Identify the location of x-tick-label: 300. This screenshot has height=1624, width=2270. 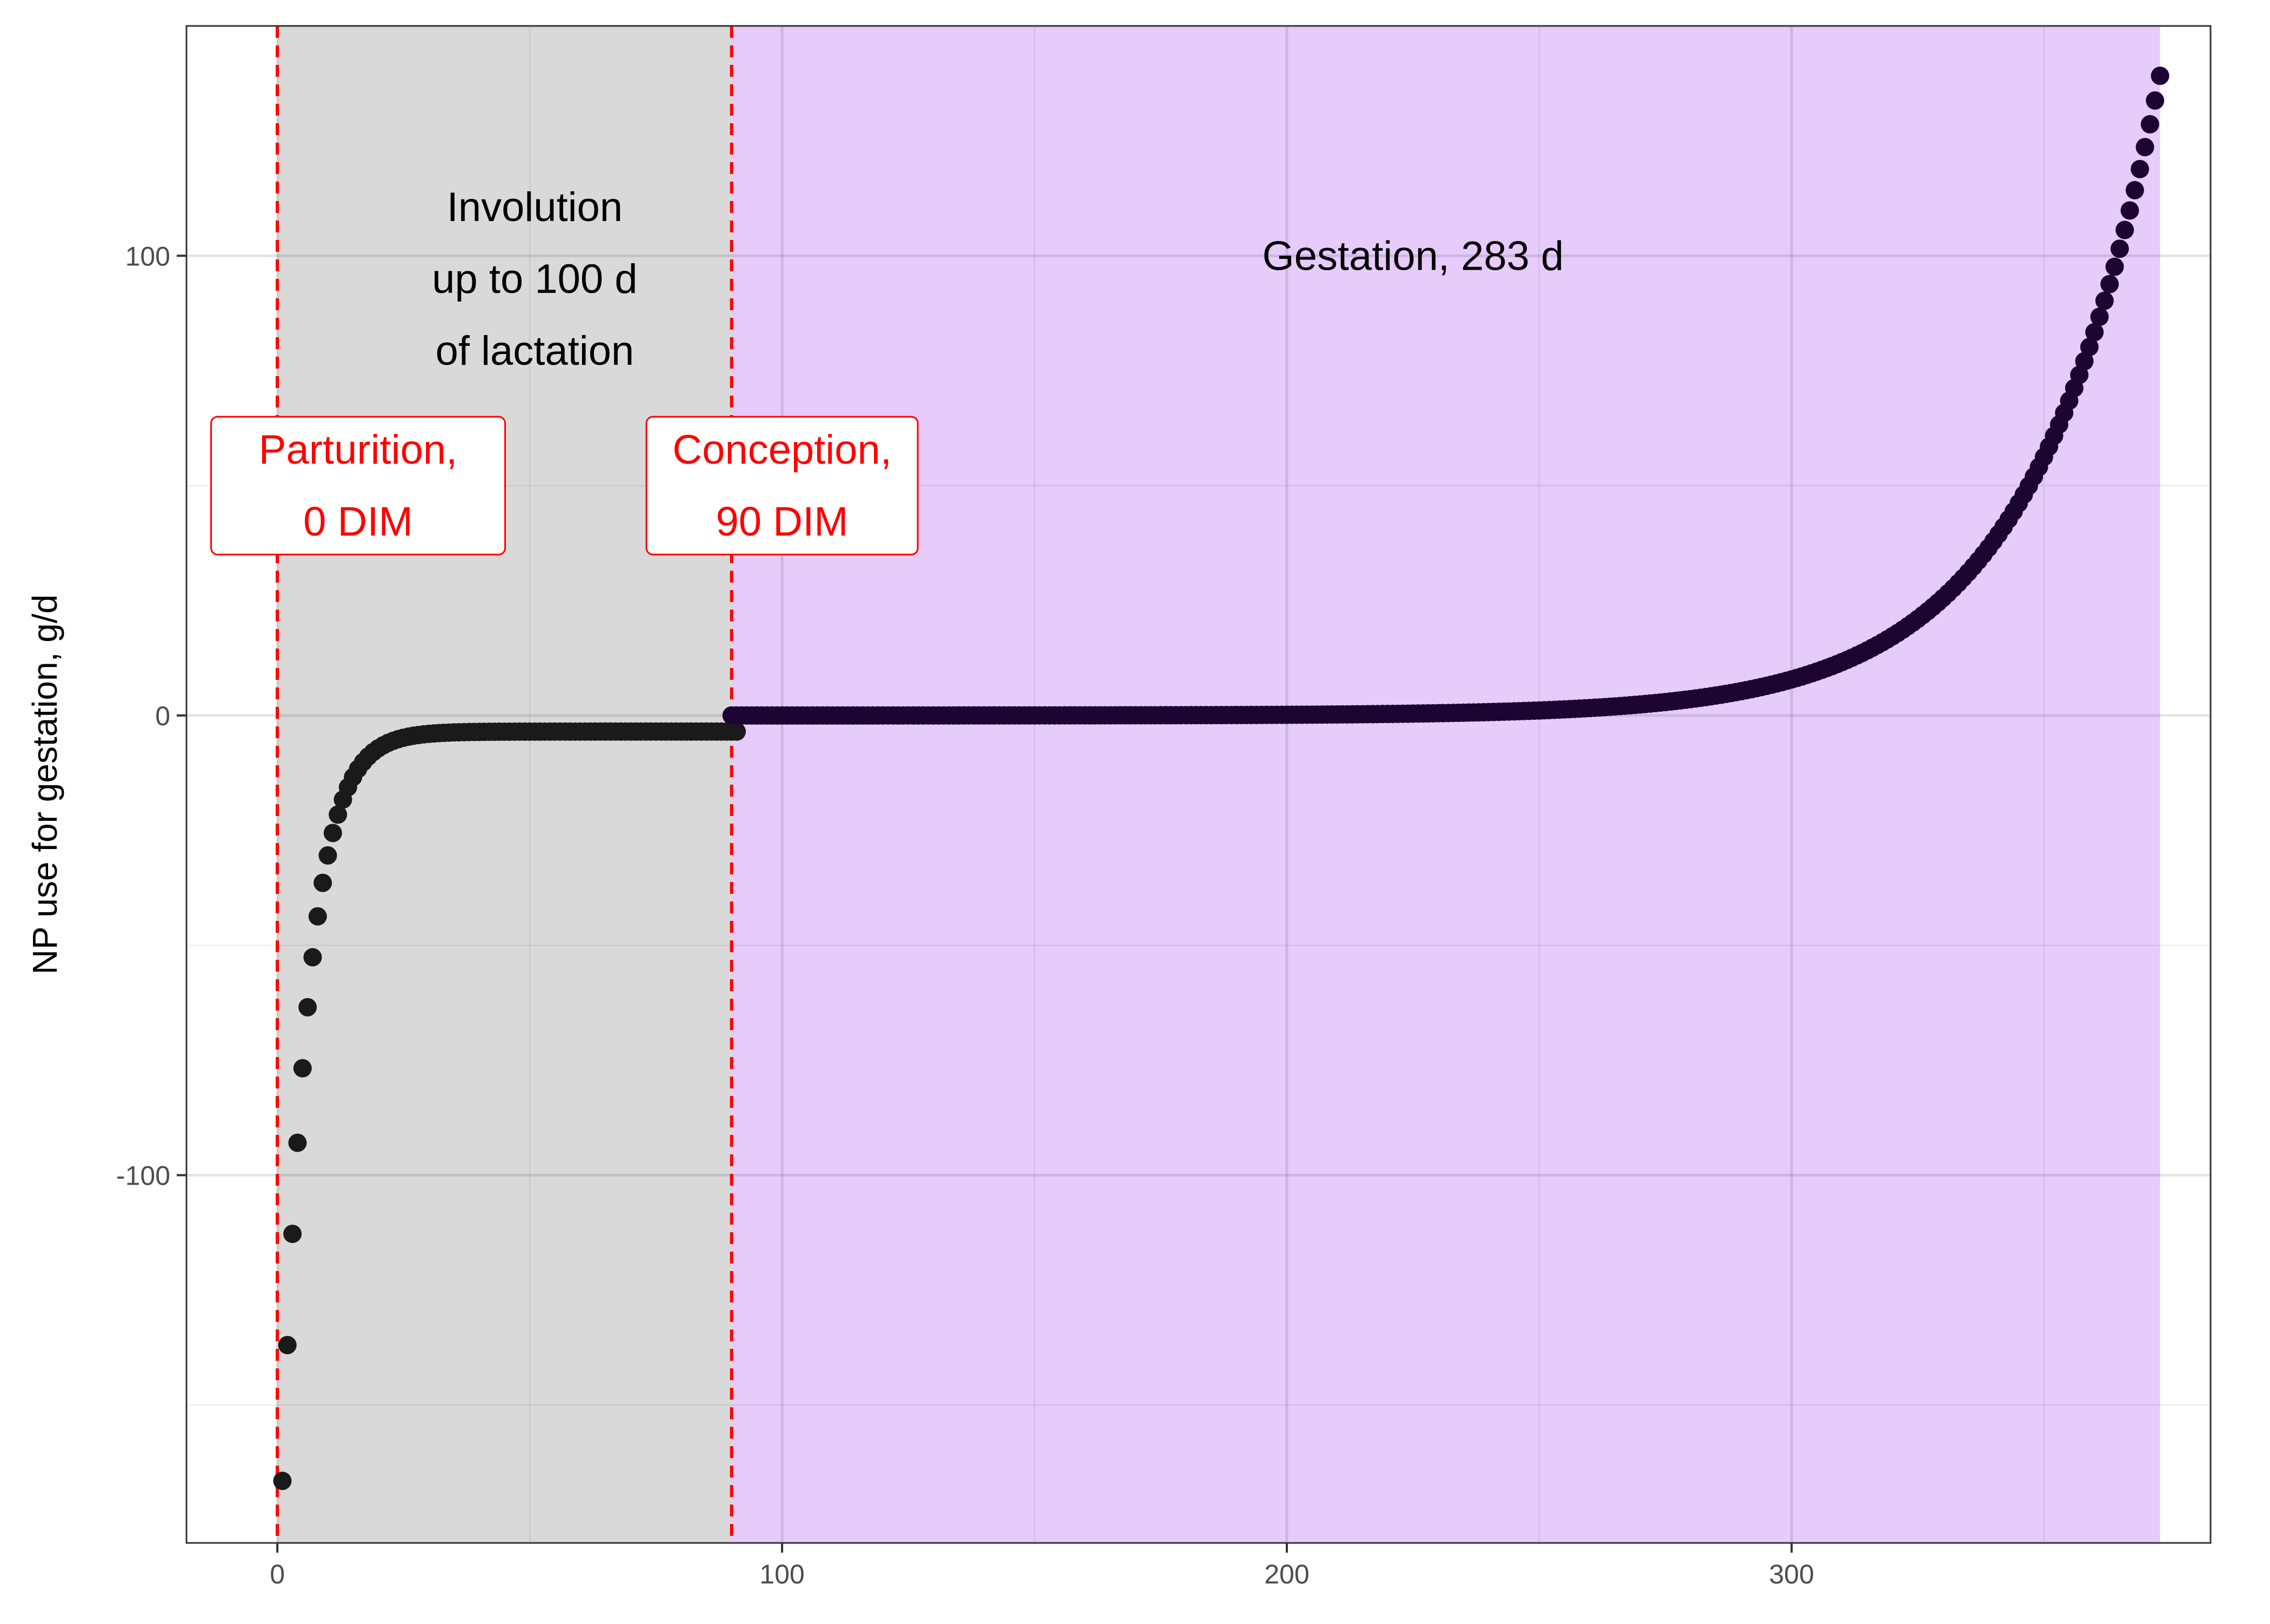
(1791, 1574).